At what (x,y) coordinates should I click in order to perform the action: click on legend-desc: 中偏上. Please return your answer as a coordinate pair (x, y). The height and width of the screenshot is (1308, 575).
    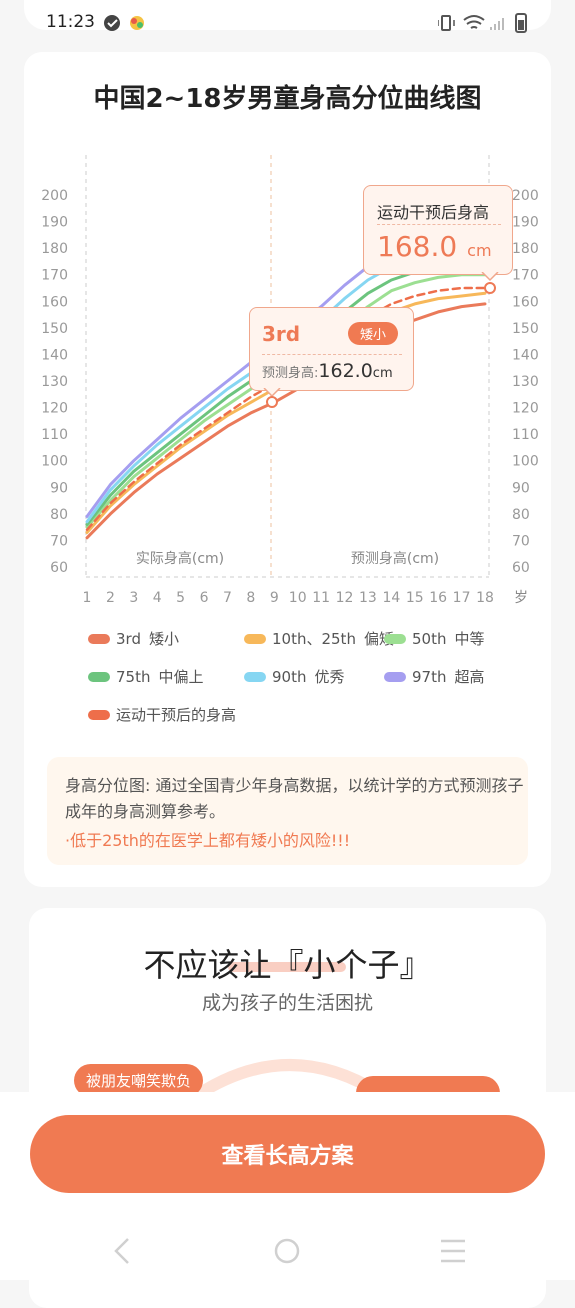
    Looking at the image, I should click on (181, 677).